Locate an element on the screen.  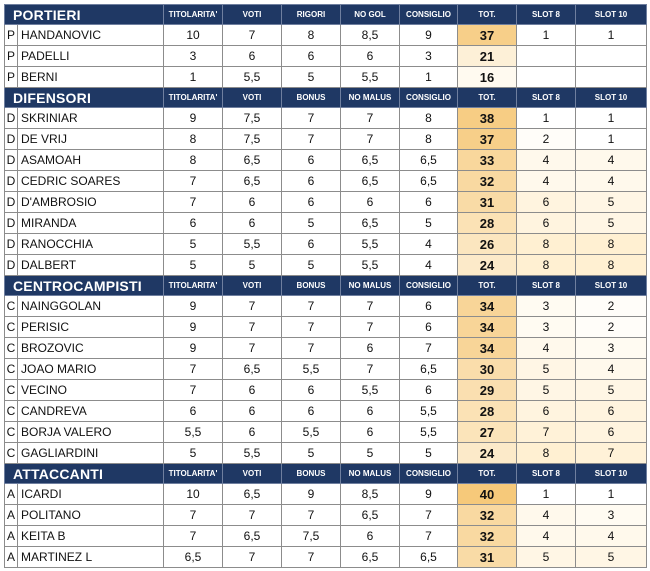
column-header: NO MALUS is located at coordinates (370, 285).